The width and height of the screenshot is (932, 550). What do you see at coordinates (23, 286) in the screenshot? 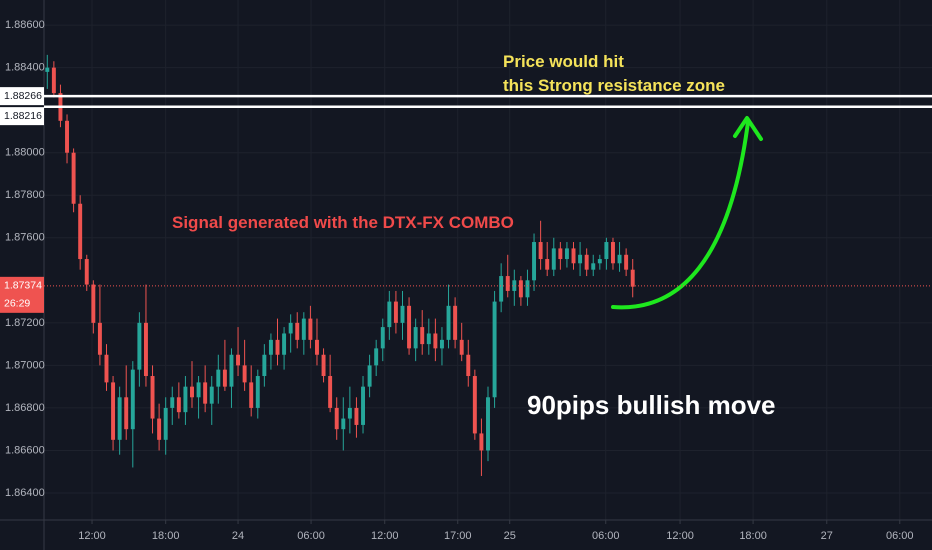
I see `last-price-label: 1.87374` at bounding box center [23, 286].